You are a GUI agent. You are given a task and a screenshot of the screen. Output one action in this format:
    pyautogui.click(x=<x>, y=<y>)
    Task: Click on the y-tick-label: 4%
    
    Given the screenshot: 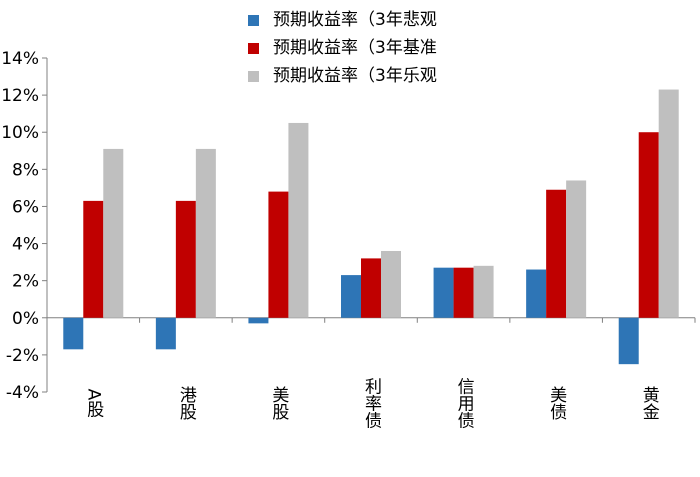 What is the action you would take?
    pyautogui.click(x=25, y=245)
    